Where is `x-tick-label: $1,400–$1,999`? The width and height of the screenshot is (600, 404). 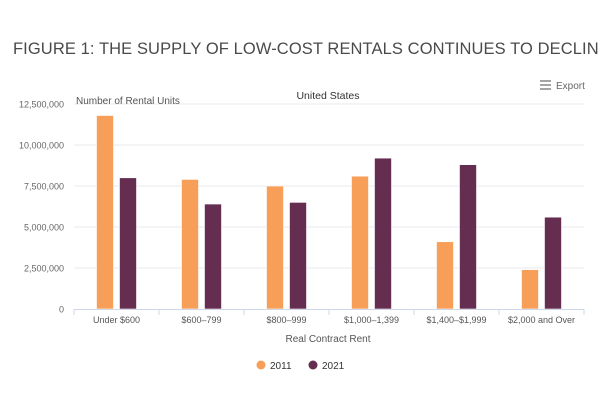
x-tick-label: $1,400–$1,999 is located at coordinates (456, 320).